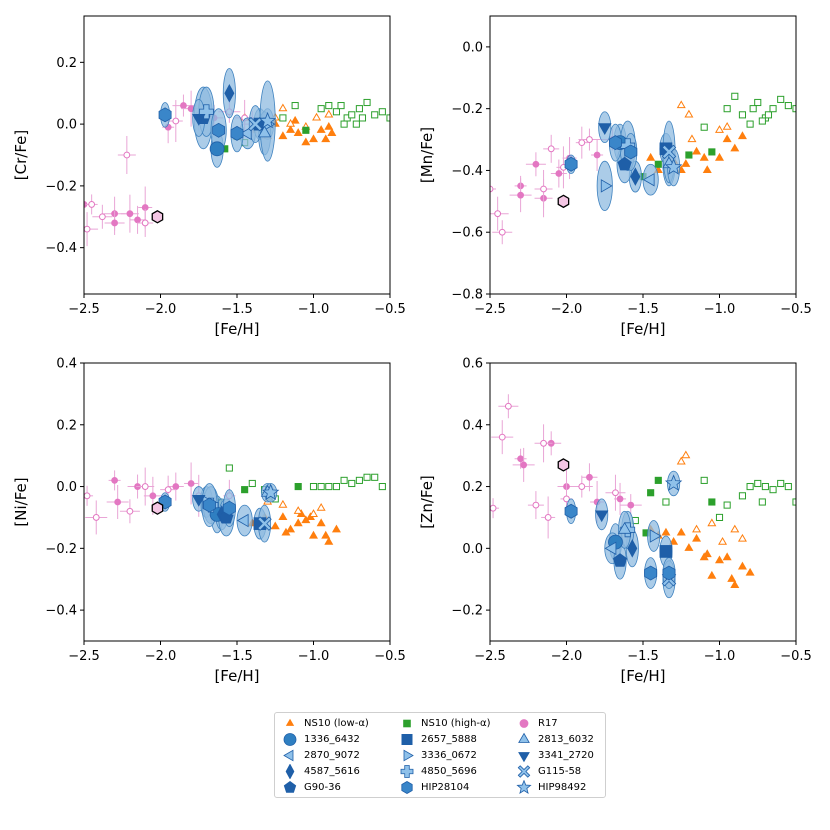  What do you see at coordinates (237, 157) in the screenshot?
I see `plot-area` at bounding box center [237, 157].